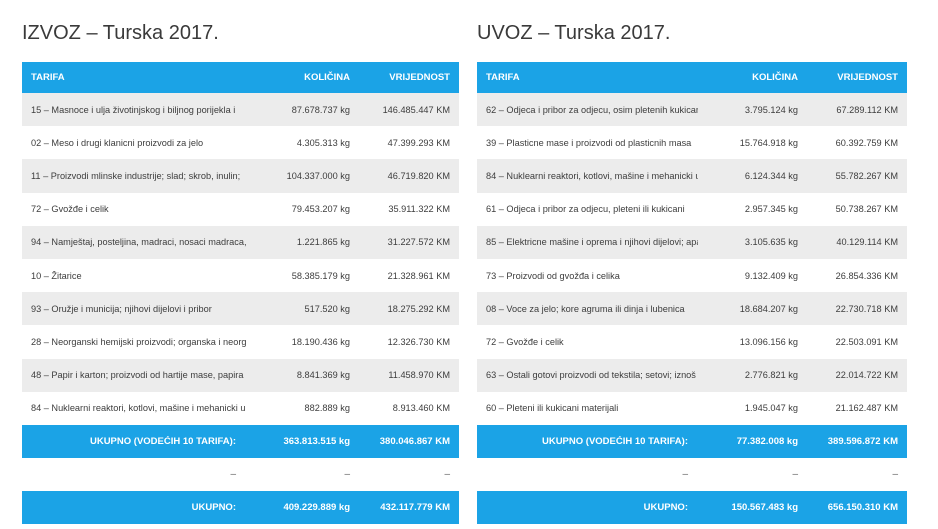  I want to click on top10-vrijednost: 389.596.872 KM, so click(862, 441).